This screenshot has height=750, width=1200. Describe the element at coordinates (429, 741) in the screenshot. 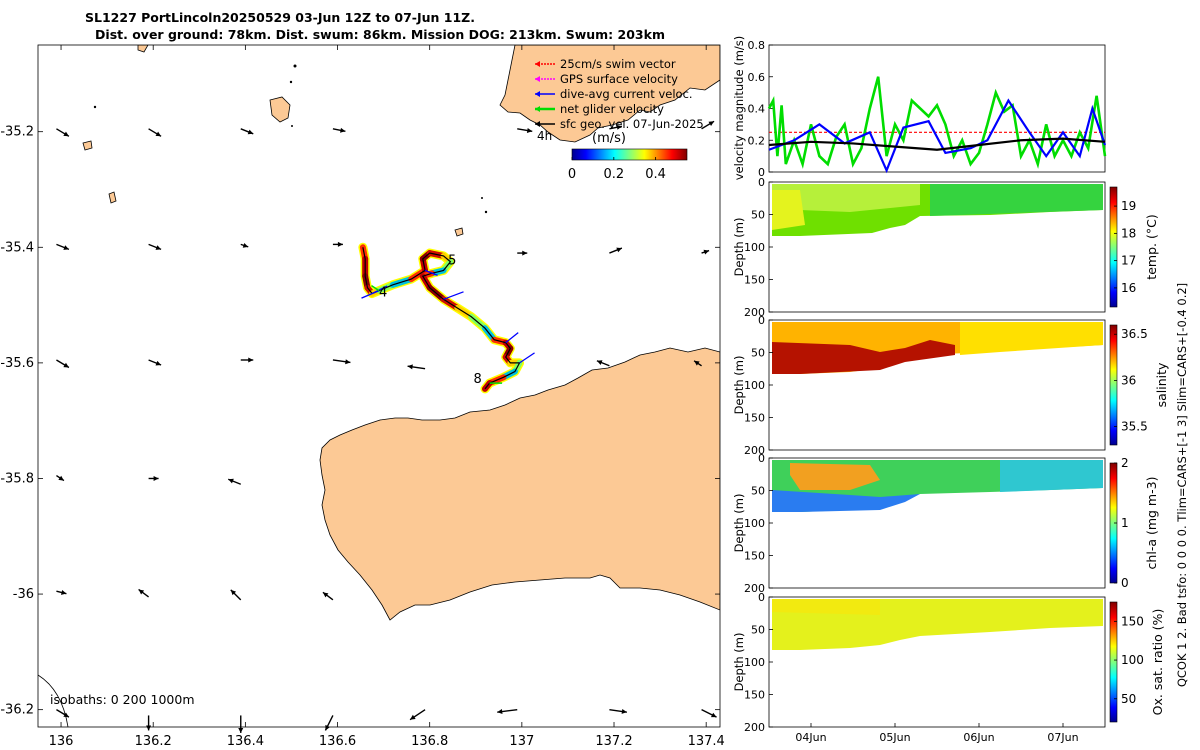

I see `map-xtick-label: 136.8` at that location.